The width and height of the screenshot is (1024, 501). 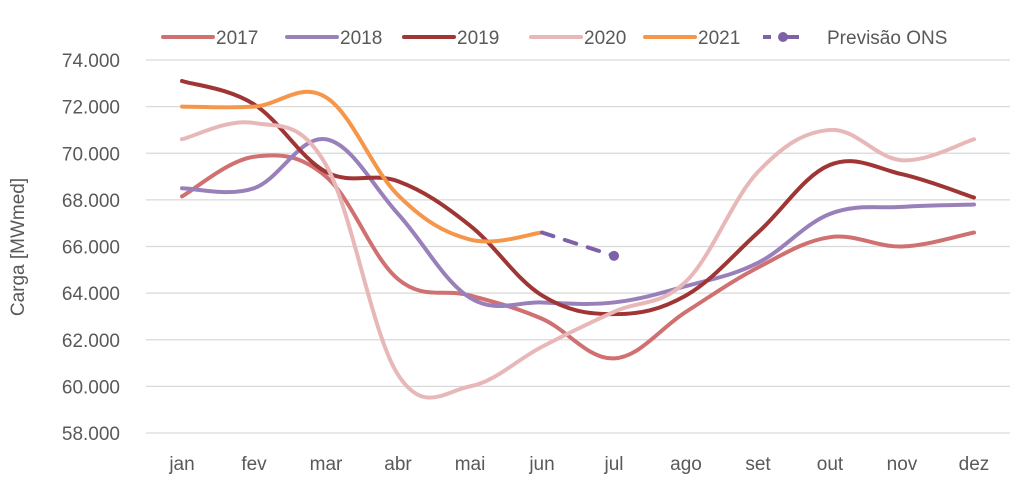 What do you see at coordinates (614, 255) in the screenshot?
I see `series-marker-previs-o-ons` at bounding box center [614, 255].